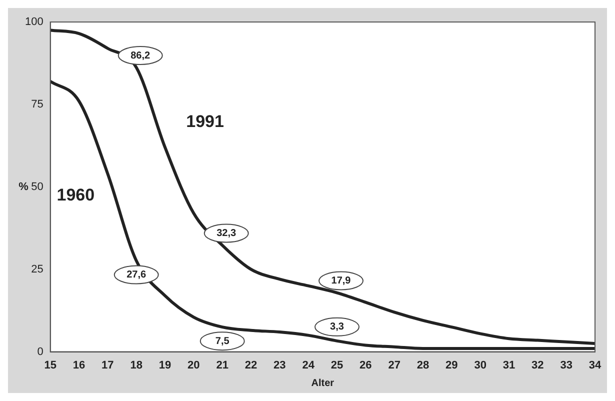  Describe the element at coordinates (341, 281) in the screenshot. I see `data-label: 17,9` at that location.